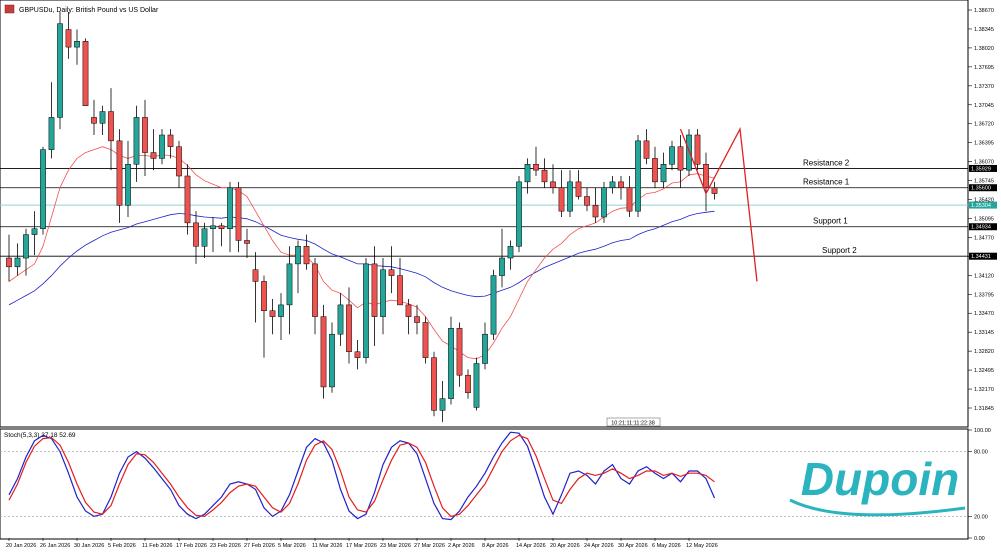  Describe the element at coordinates (981, 517) in the screenshot. I see `stoch-tick-label: 20.00` at that location.